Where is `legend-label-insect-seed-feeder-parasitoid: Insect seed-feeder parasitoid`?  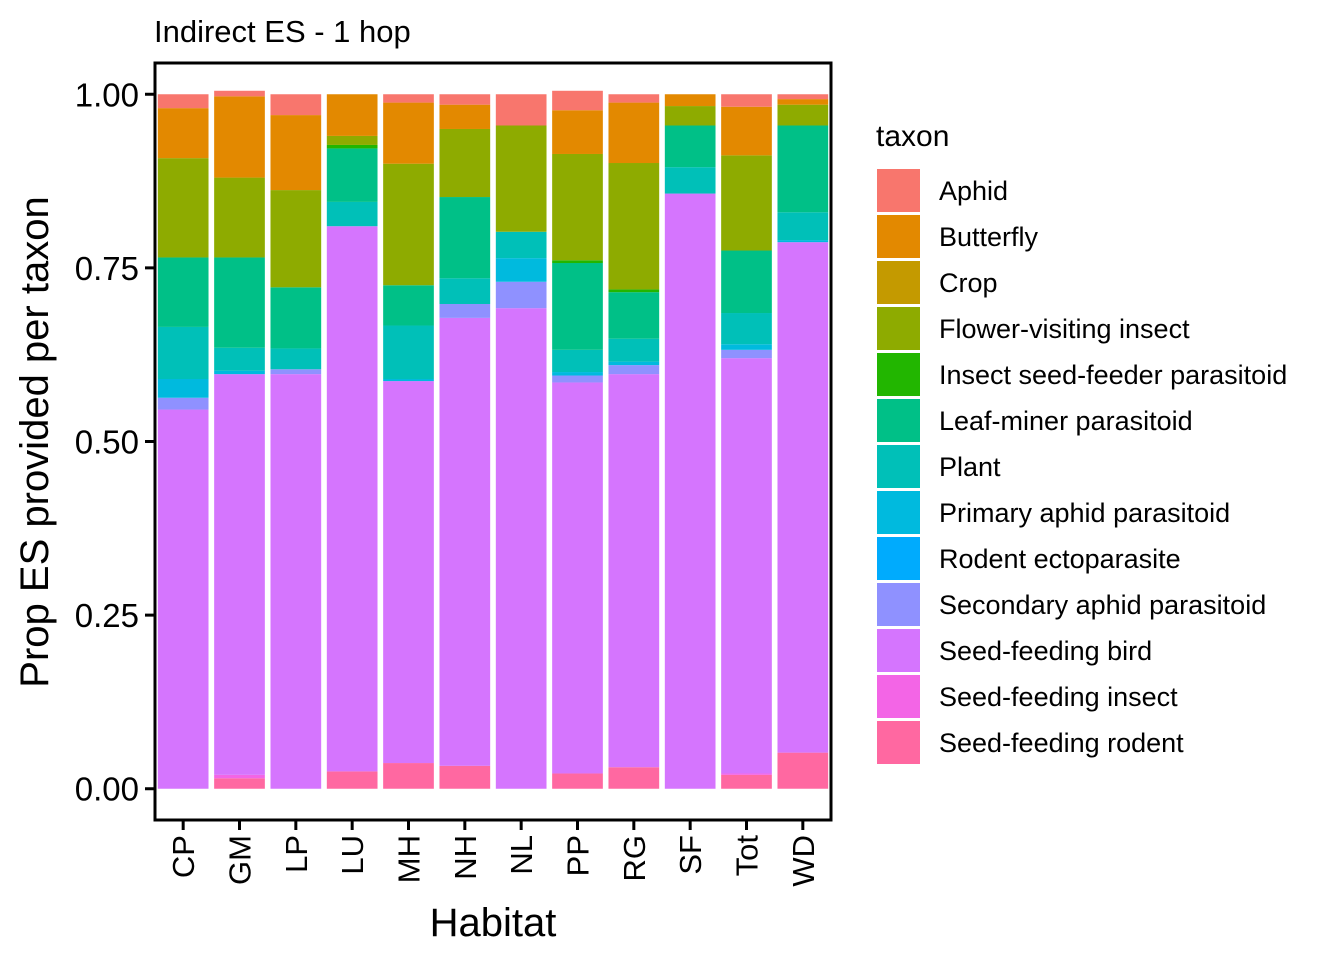
legend-label-insect-seed-feeder-parasitoid: Insect seed-feeder parasitoid is located at coordinates (1113, 375).